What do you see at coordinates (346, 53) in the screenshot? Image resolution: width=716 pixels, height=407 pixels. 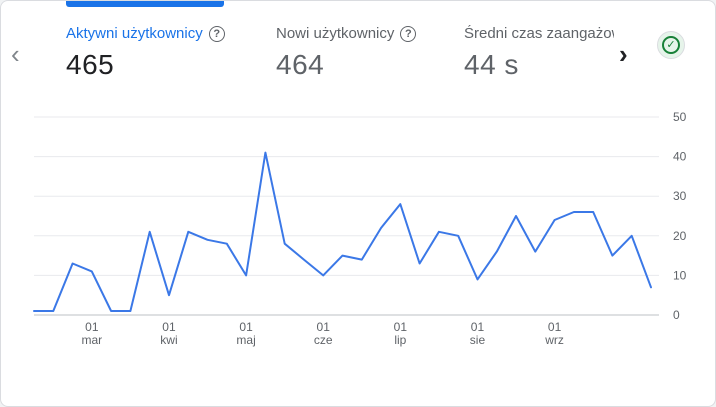 I see `metric-new-users: Nowi użytkownicy ? 464` at bounding box center [346, 53].